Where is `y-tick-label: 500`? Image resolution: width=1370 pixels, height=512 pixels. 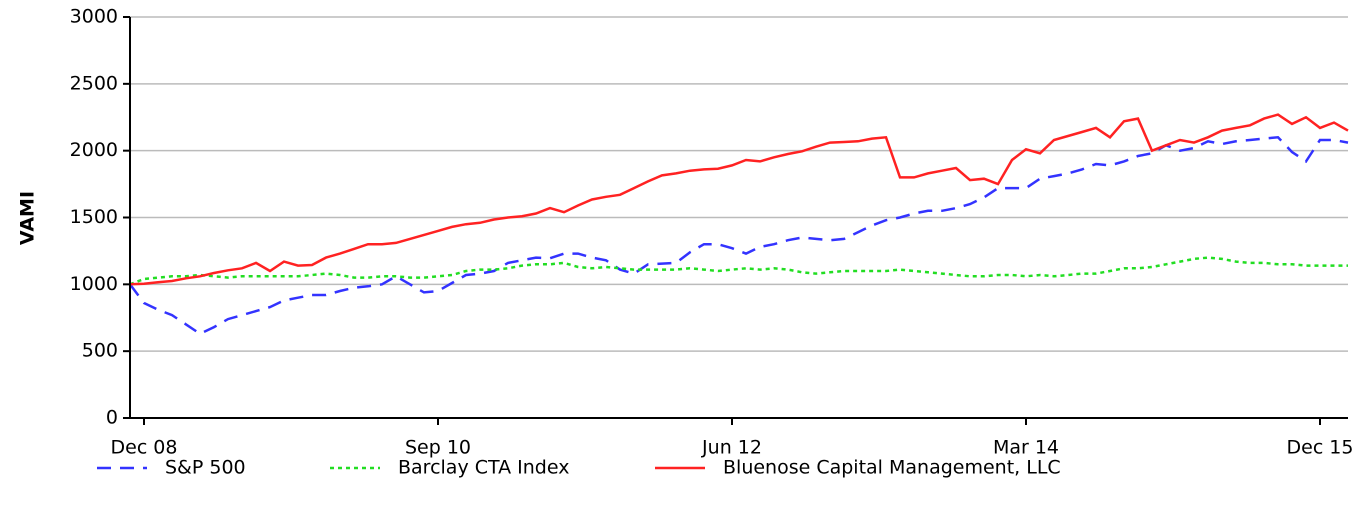
y-tick-label: 500 is located at coordinates (100, 351).